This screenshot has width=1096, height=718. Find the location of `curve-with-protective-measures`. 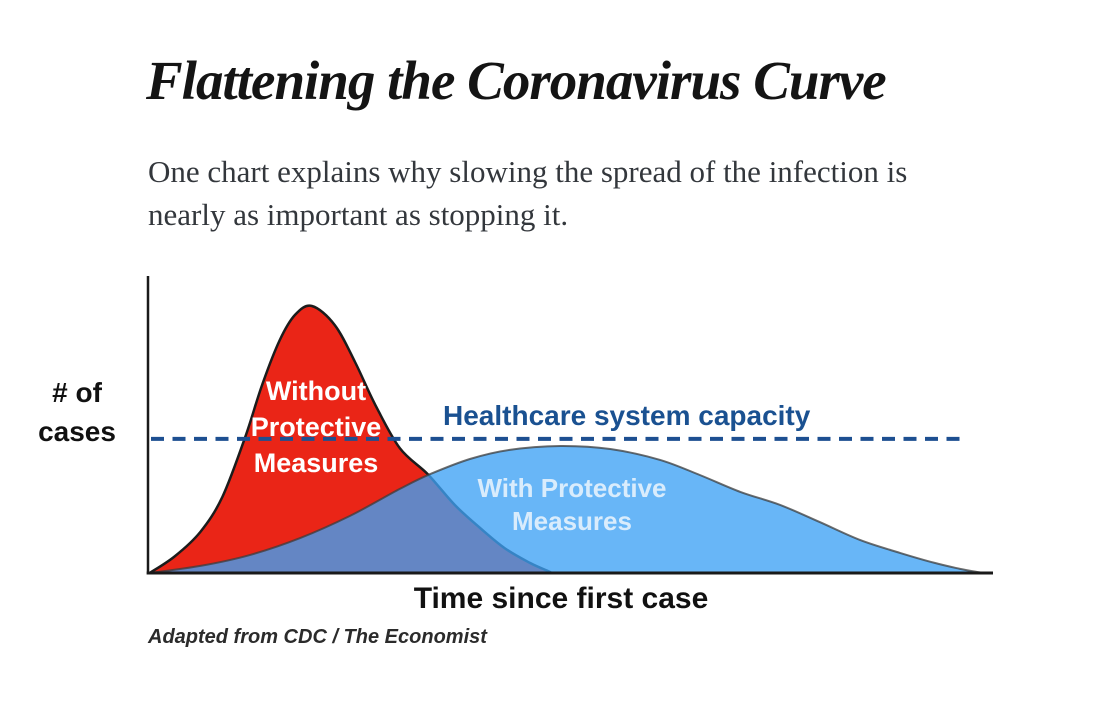

curve-with-protective-measures is located at coordinates (567, 509).